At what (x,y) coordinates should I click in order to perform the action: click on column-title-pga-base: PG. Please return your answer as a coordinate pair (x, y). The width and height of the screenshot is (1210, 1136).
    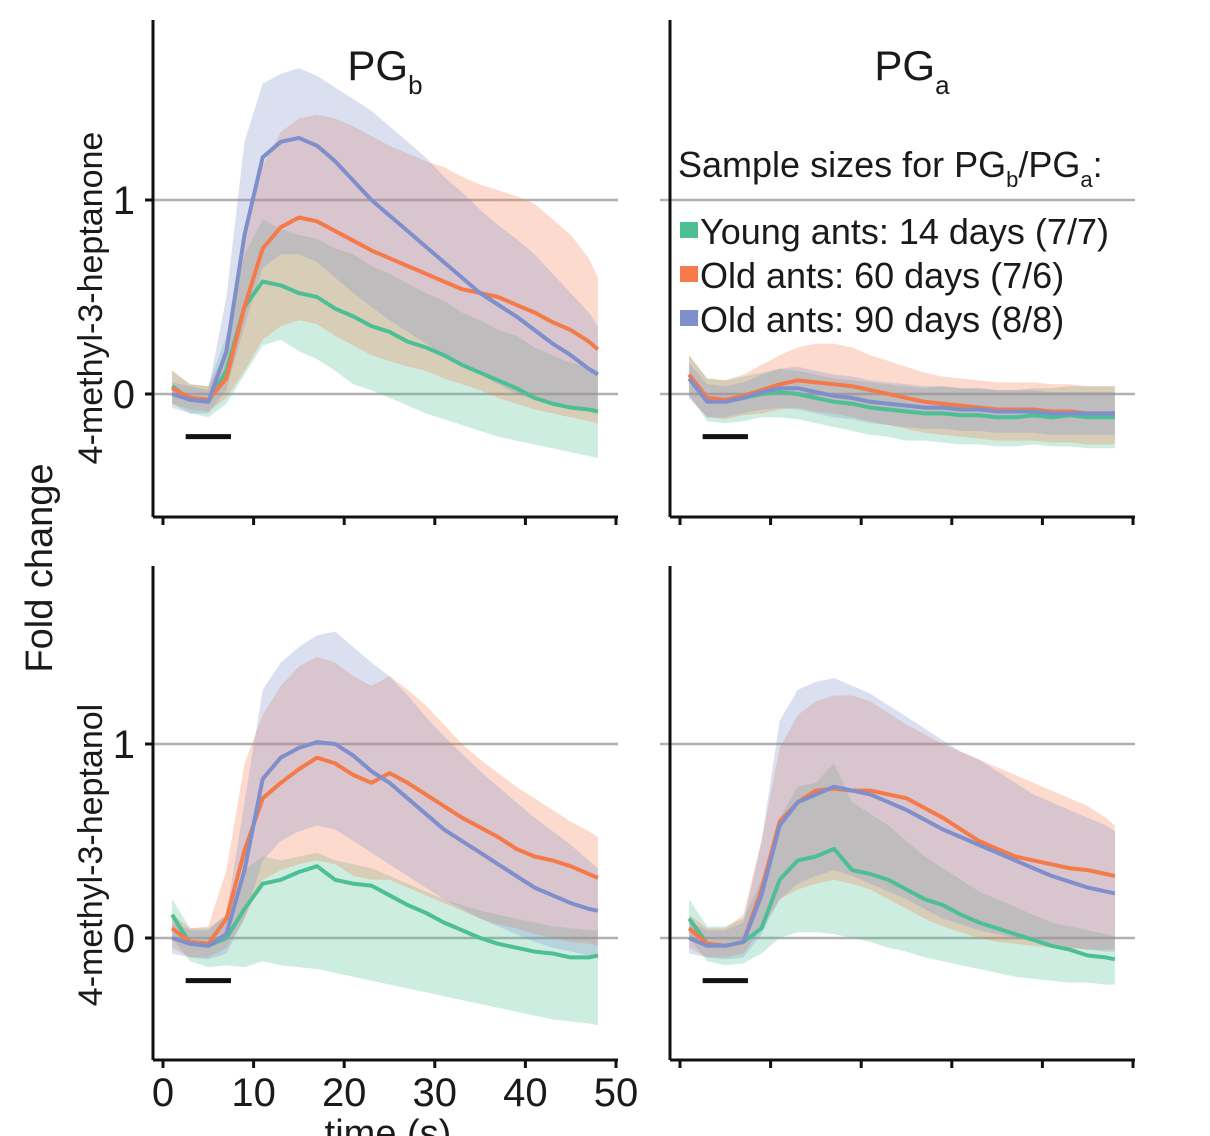
    Looking at the image, I should click on (904, 65).